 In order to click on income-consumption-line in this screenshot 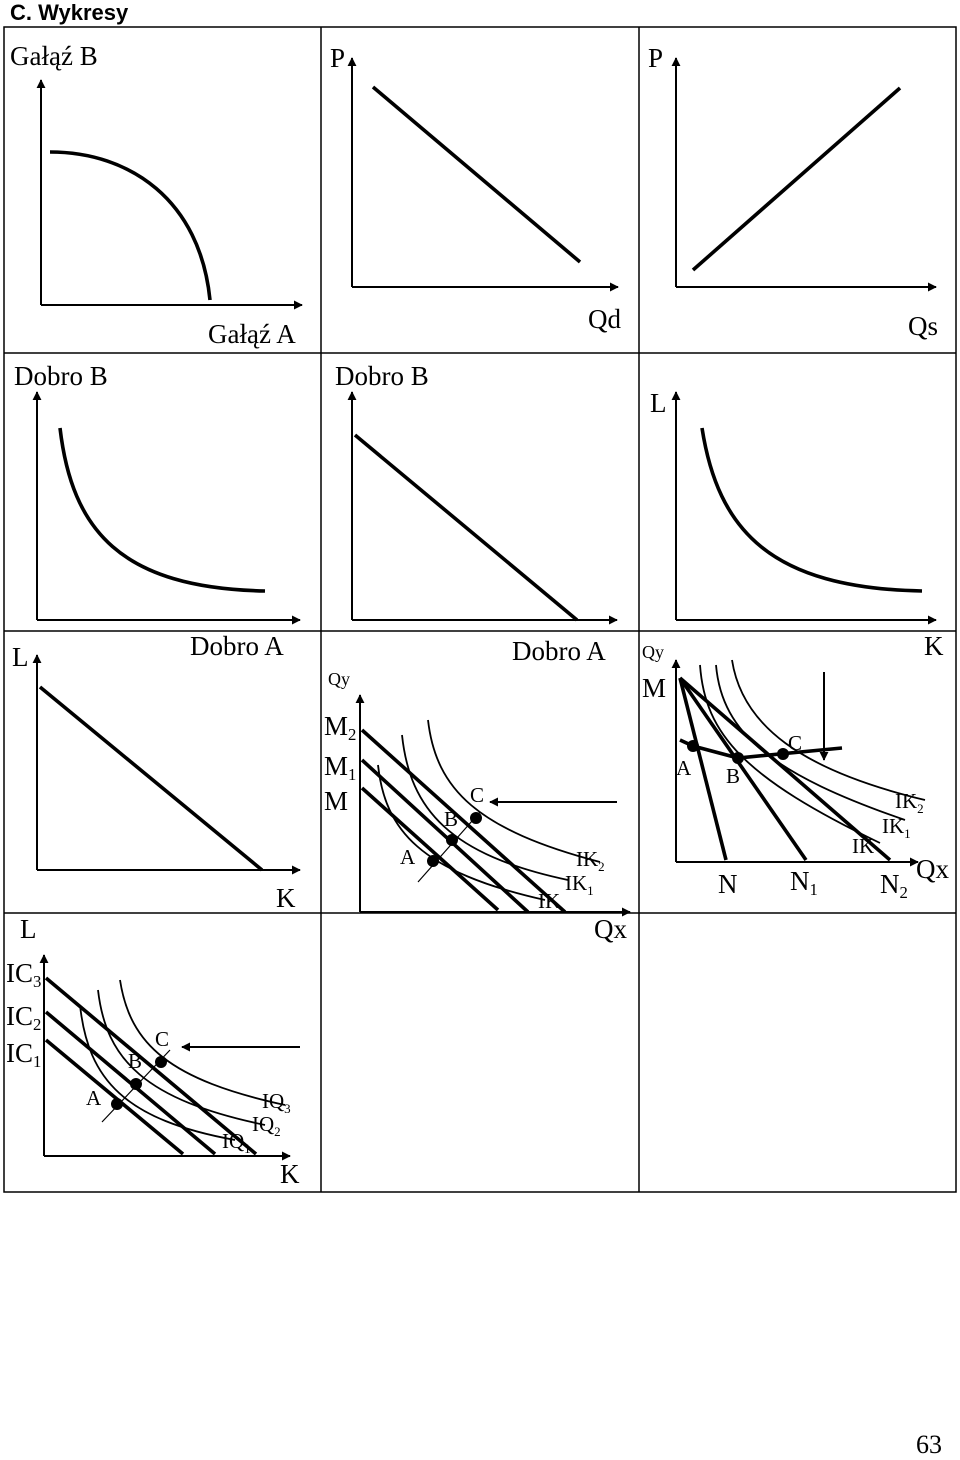, I will do `click(449, 847)`.